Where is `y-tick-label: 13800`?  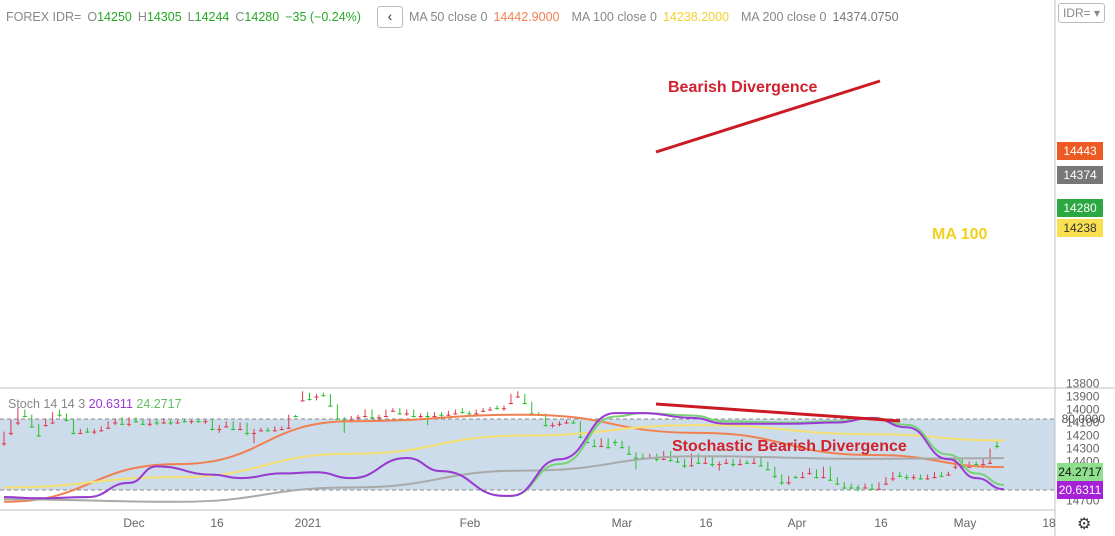 y-tick-label: 13800 is located at coordinates (1083, 384).